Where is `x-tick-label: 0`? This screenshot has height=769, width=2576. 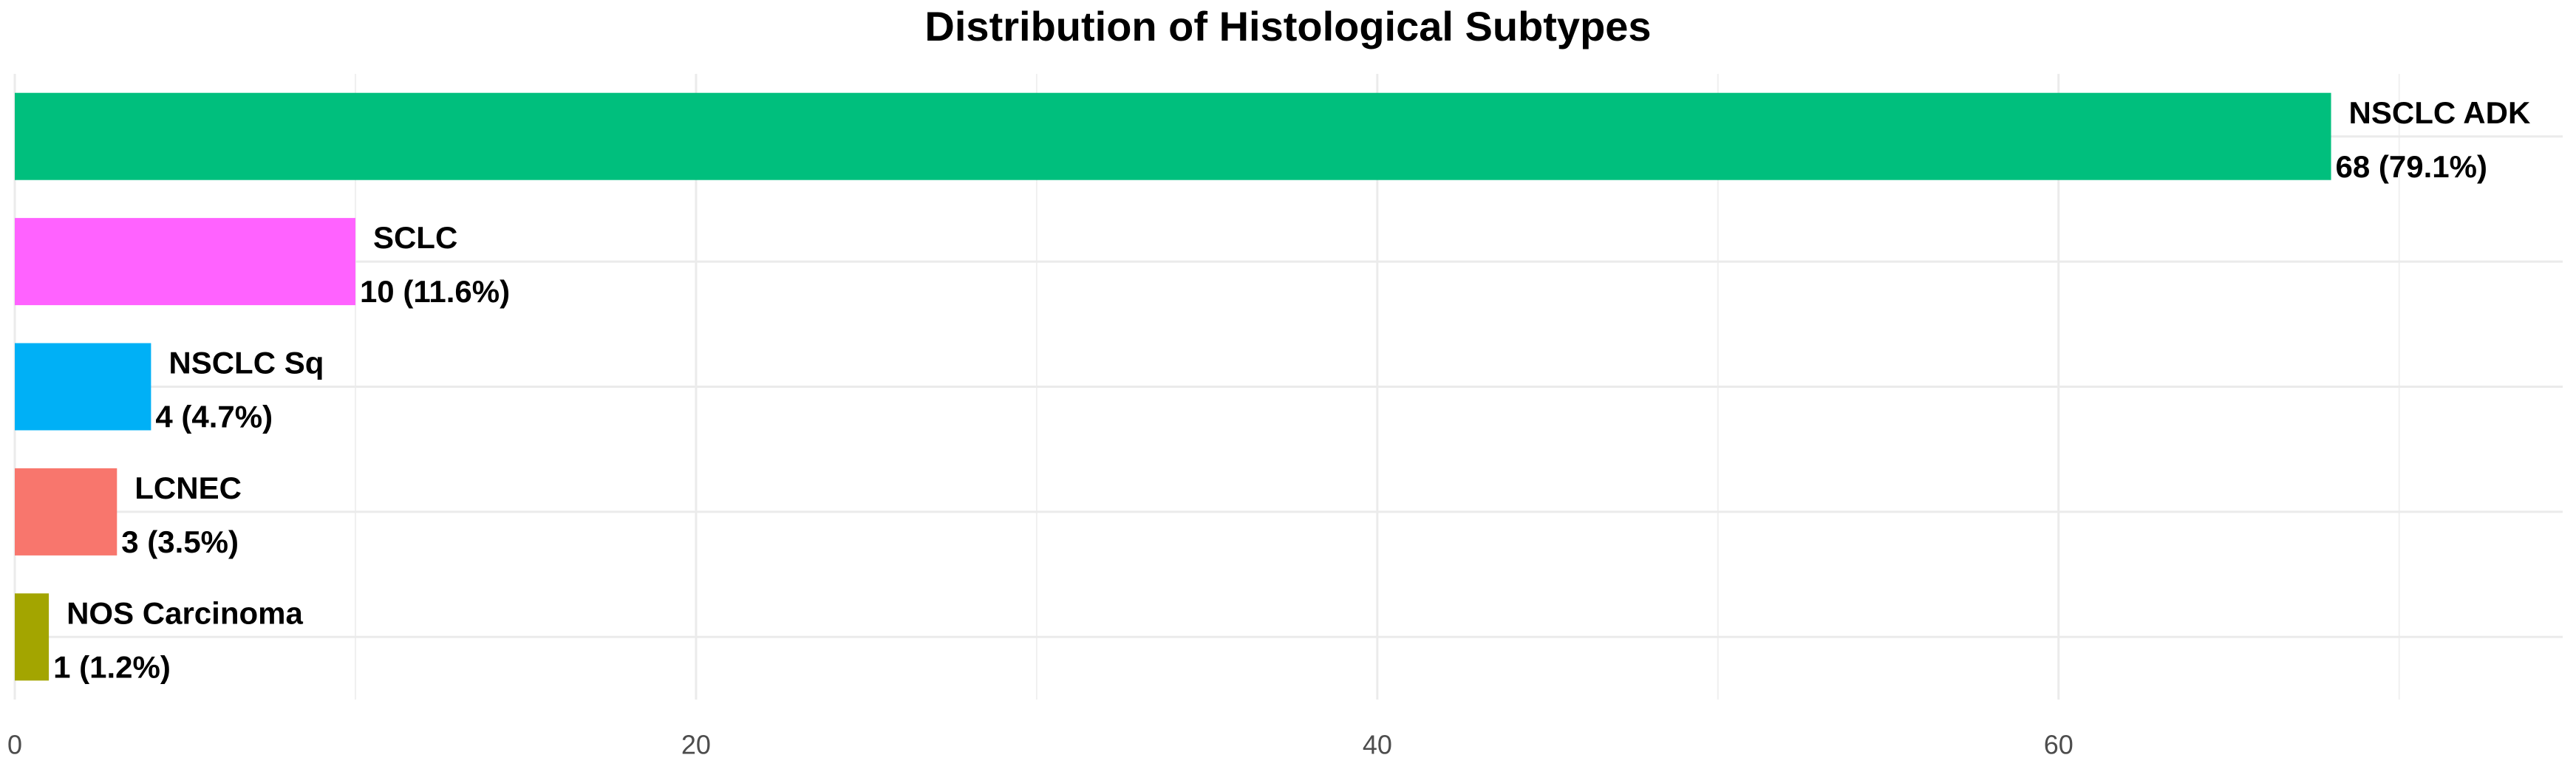 x-tick-label: 0 is located at coordinates (14, 745).